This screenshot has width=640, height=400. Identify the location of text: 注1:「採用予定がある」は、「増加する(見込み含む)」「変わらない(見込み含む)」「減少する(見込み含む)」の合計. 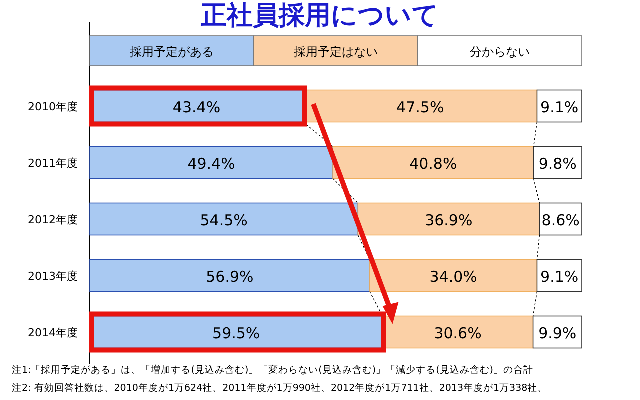
(273, 370).